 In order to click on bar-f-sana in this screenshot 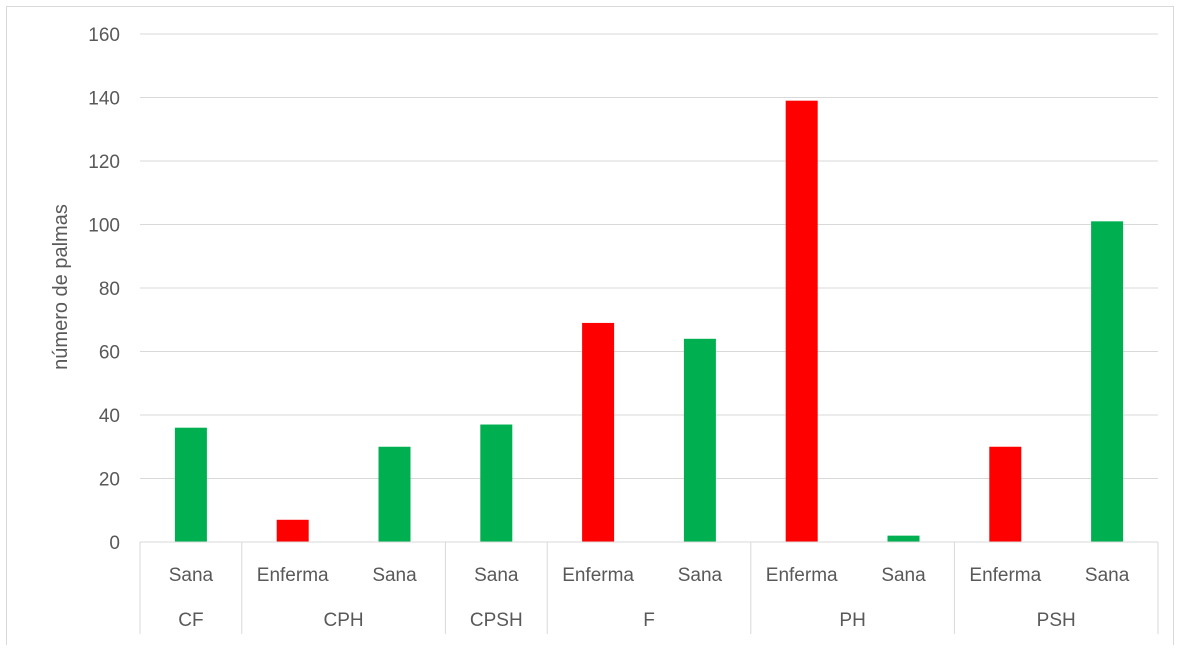, I will do `click(699, 440)`.